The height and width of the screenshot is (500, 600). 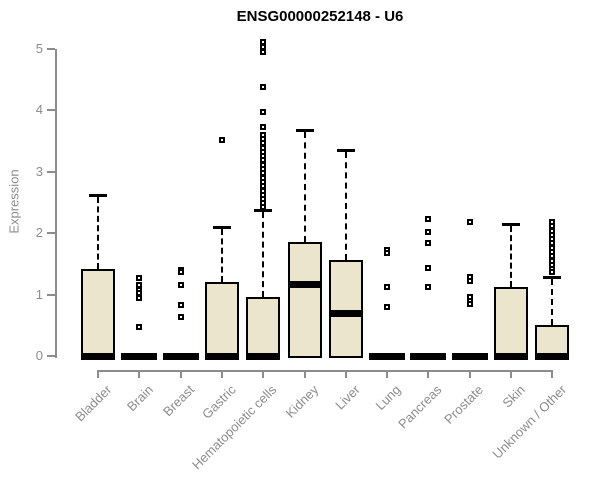 I want to click on y-tick-label: 3, so click(x=39, y=171).